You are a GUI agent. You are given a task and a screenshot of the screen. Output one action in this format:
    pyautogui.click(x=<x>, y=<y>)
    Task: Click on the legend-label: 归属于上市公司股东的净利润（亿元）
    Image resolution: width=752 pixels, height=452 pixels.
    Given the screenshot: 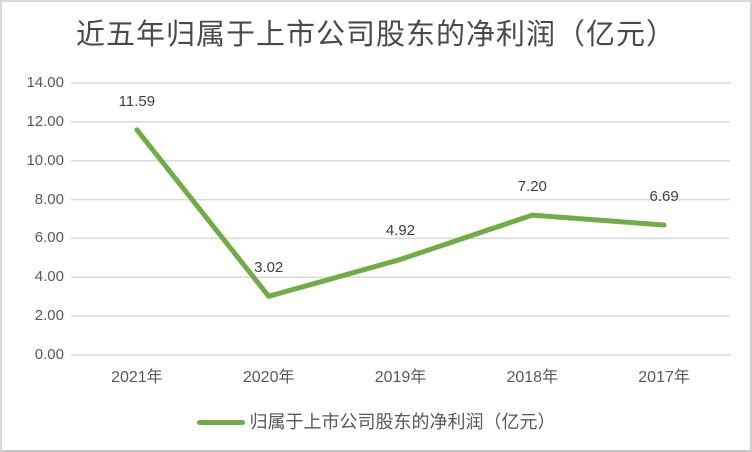 What is the action you would take?
    pyautogui.click(x=402, y=422)
    